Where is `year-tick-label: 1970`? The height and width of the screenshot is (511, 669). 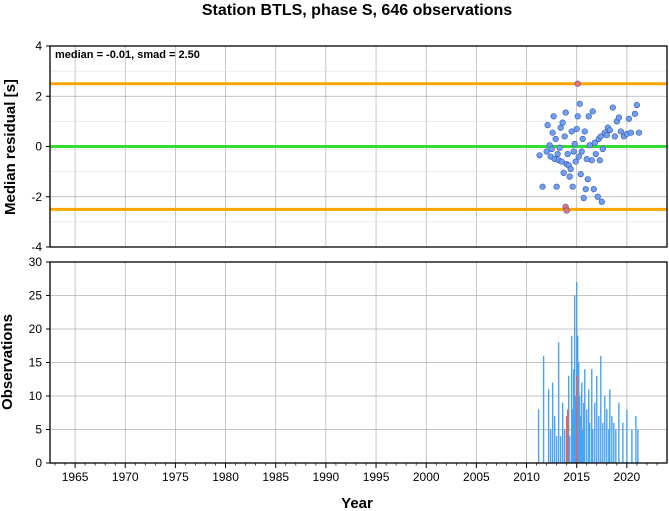
year-tick-label: 1970 is located at coordinates (125, 477).